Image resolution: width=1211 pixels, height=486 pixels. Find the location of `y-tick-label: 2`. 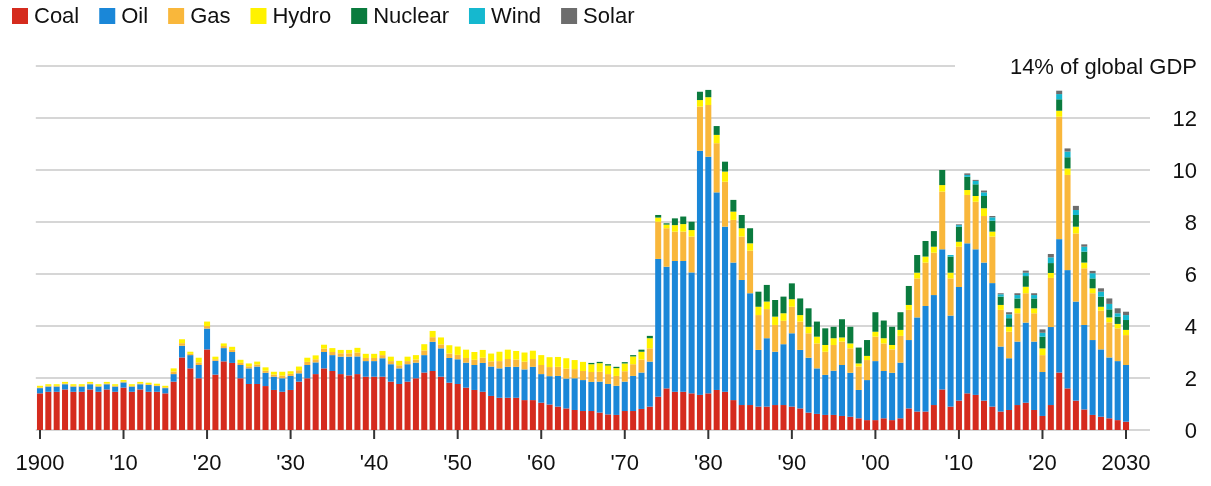

y-tick-label: 2 is located at coordinates (1190, 378).